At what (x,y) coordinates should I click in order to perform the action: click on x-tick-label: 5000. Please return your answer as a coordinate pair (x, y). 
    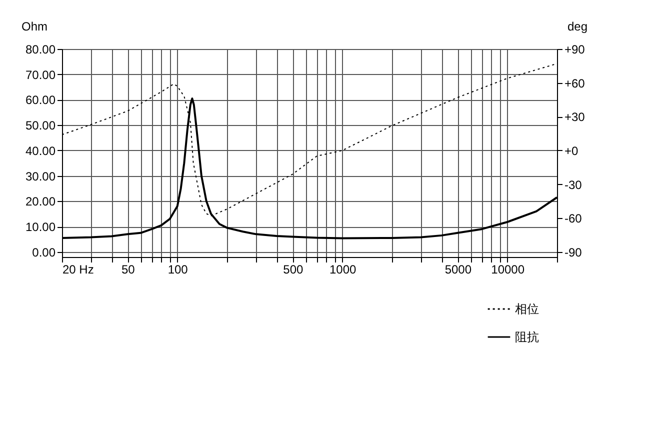
    Looking at the image, I should click on (458, 269).